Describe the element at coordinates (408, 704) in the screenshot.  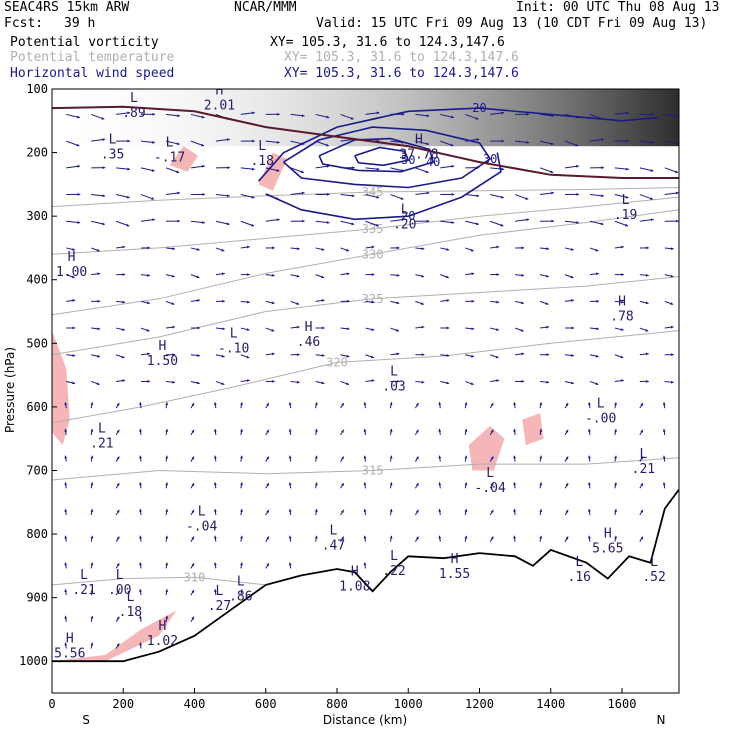
I see `x-tick-label: 1000` at that location.